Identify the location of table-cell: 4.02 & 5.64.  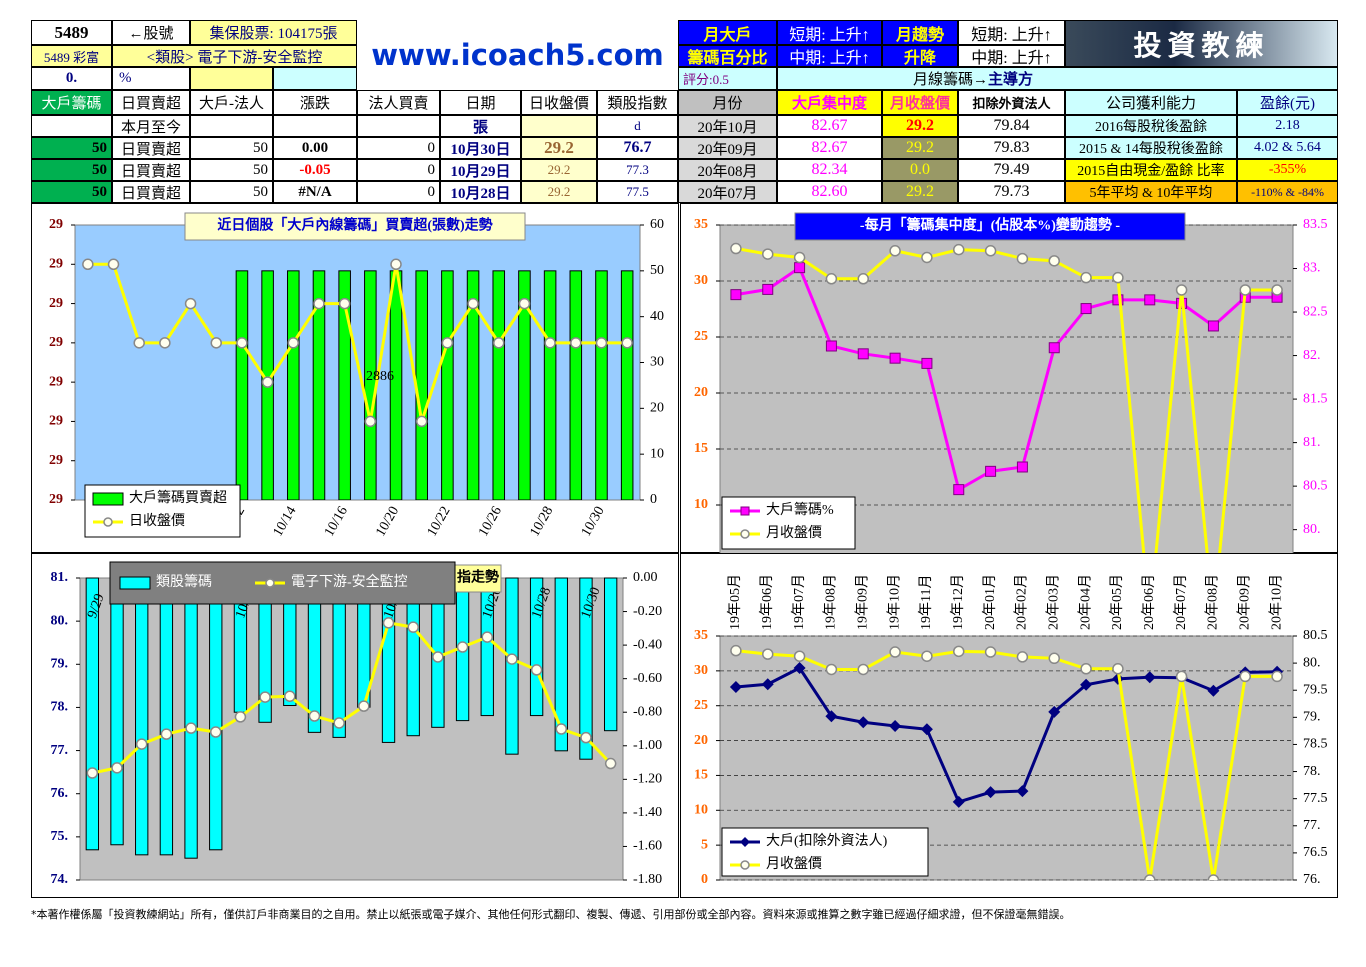
(1287, 148).